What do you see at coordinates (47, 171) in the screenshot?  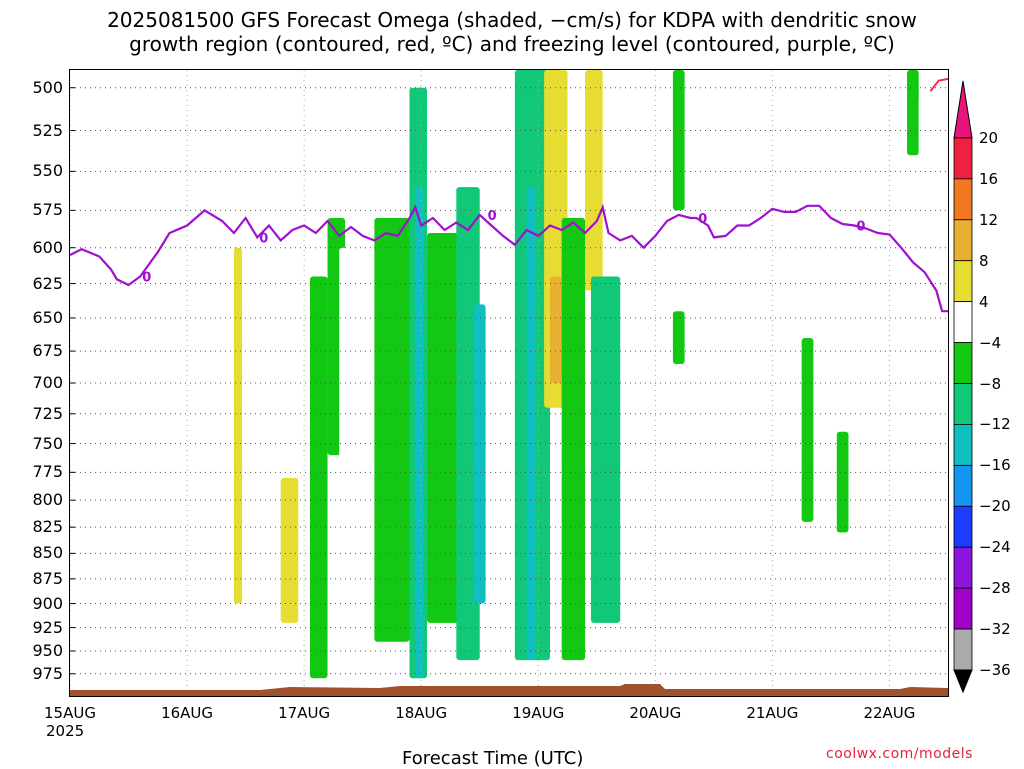 I see `y-tick-label: 550` at bounding box center [47, 171].